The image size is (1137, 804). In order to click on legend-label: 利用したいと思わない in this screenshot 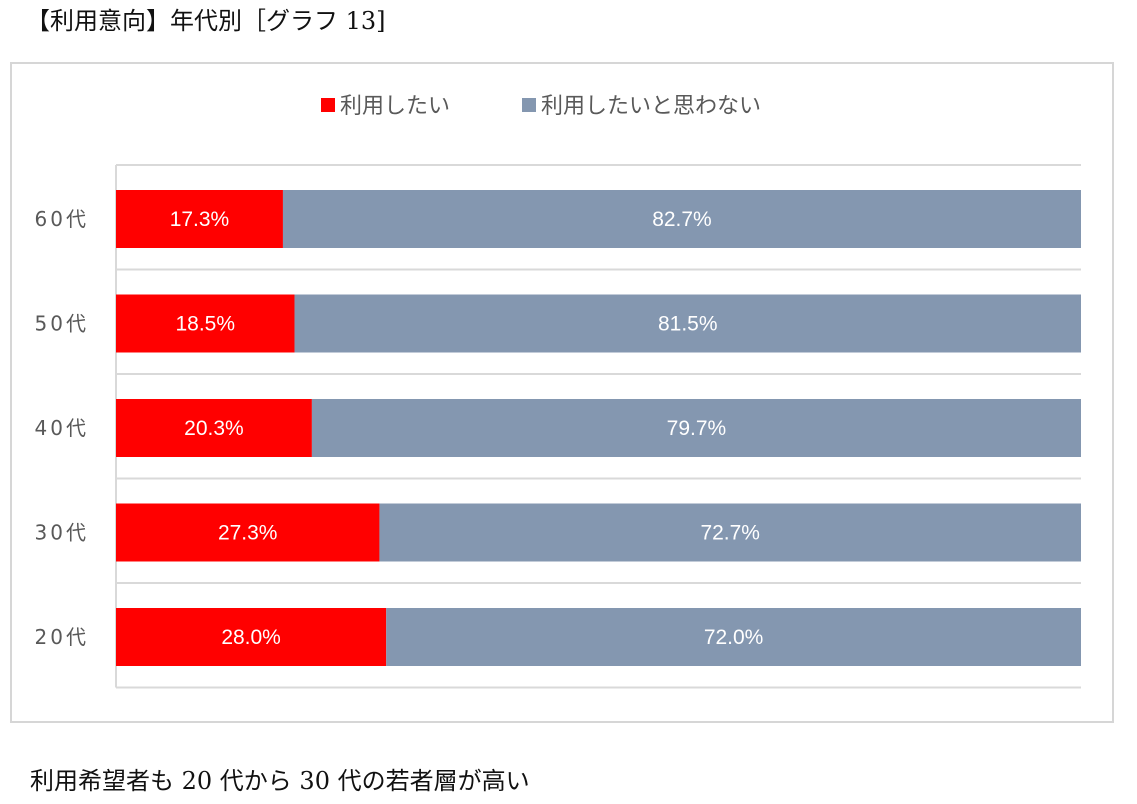, I will do `click(651, 106)`.